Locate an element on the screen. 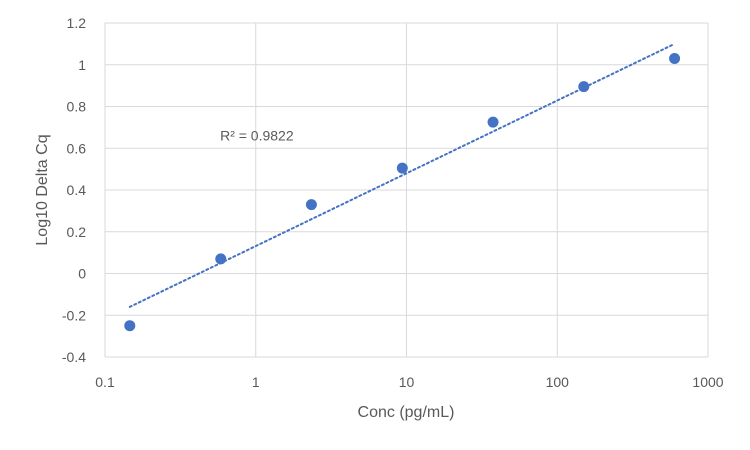 This screenshot has height=450, width=750. y-tick-label: 0.4 is located at coordinates (77, 190).